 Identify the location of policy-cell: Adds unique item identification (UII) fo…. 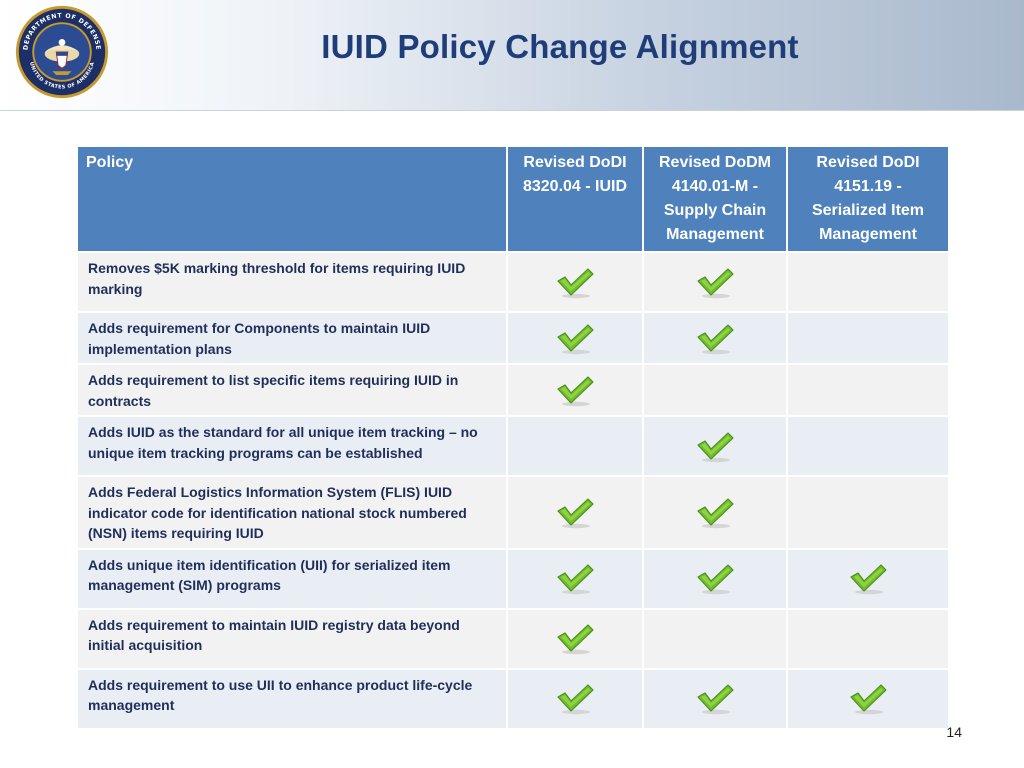
(292, 578).